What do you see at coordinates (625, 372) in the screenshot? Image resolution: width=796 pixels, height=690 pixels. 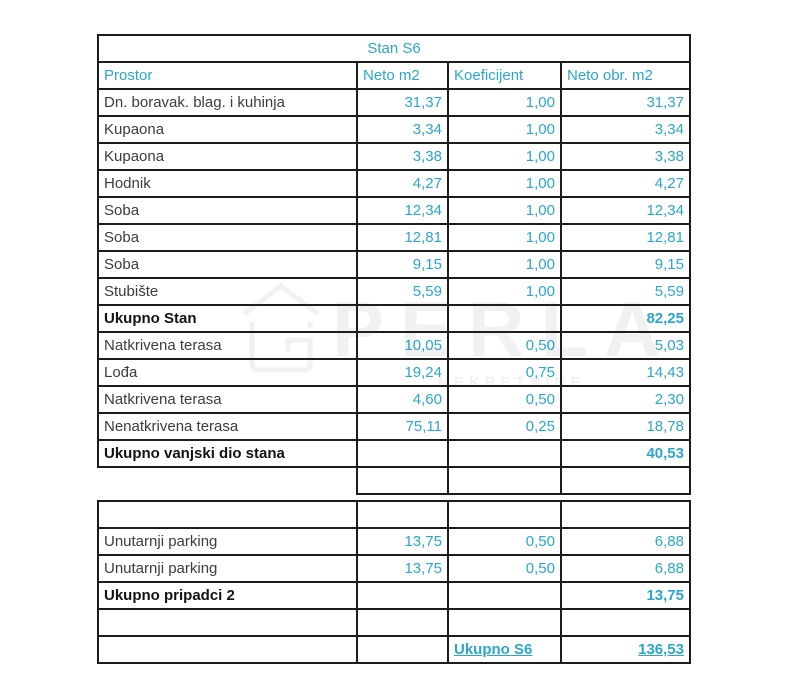 I see `neto-obr-value: 14,43` at bounding box center [625, 372].